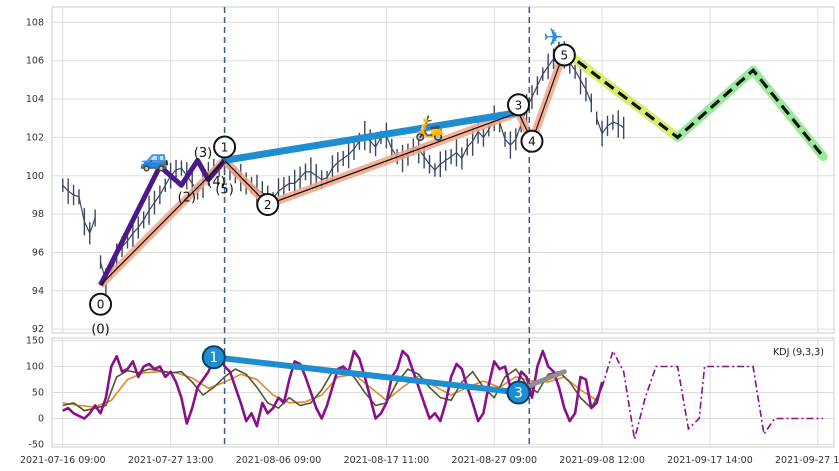  Describe the element at coordinates (38, 291) in the screenshot. I see `price-ytick-label: 94` at that location.